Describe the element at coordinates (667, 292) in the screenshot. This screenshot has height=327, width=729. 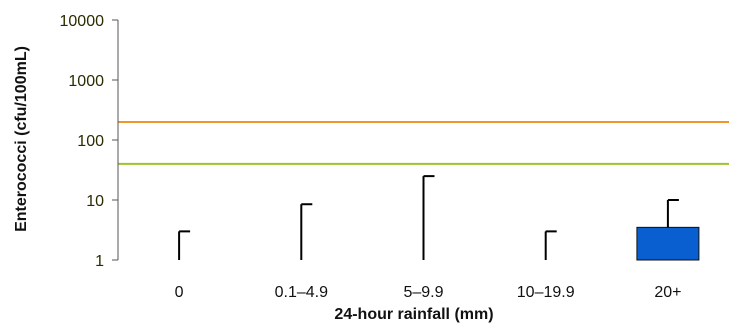
I see `x-tick-label: 20+` at that location.